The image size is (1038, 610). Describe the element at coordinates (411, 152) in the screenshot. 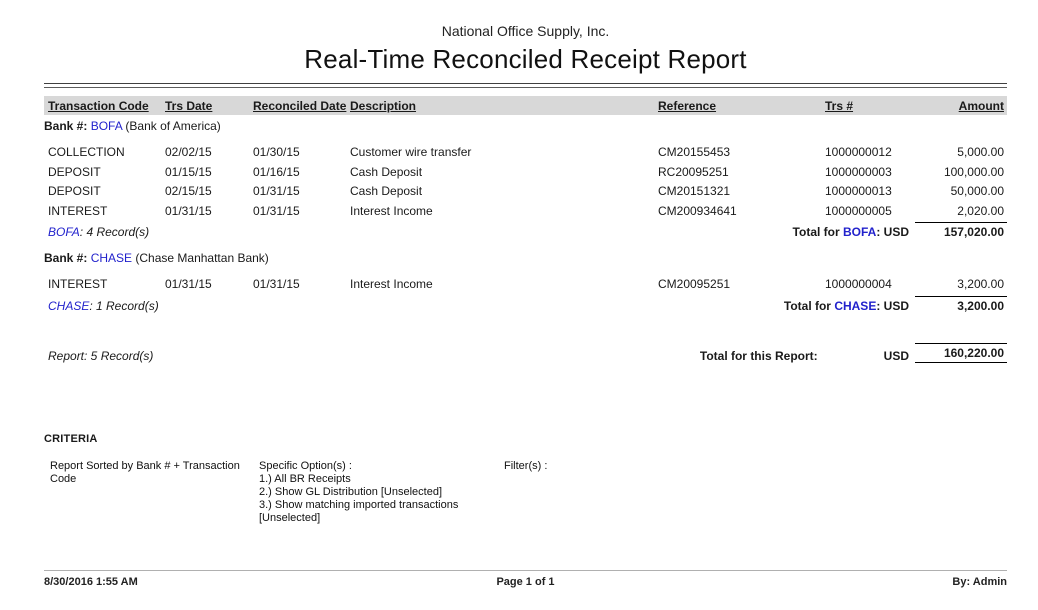

I see `cell-description: Customer wire transfer` at that location.